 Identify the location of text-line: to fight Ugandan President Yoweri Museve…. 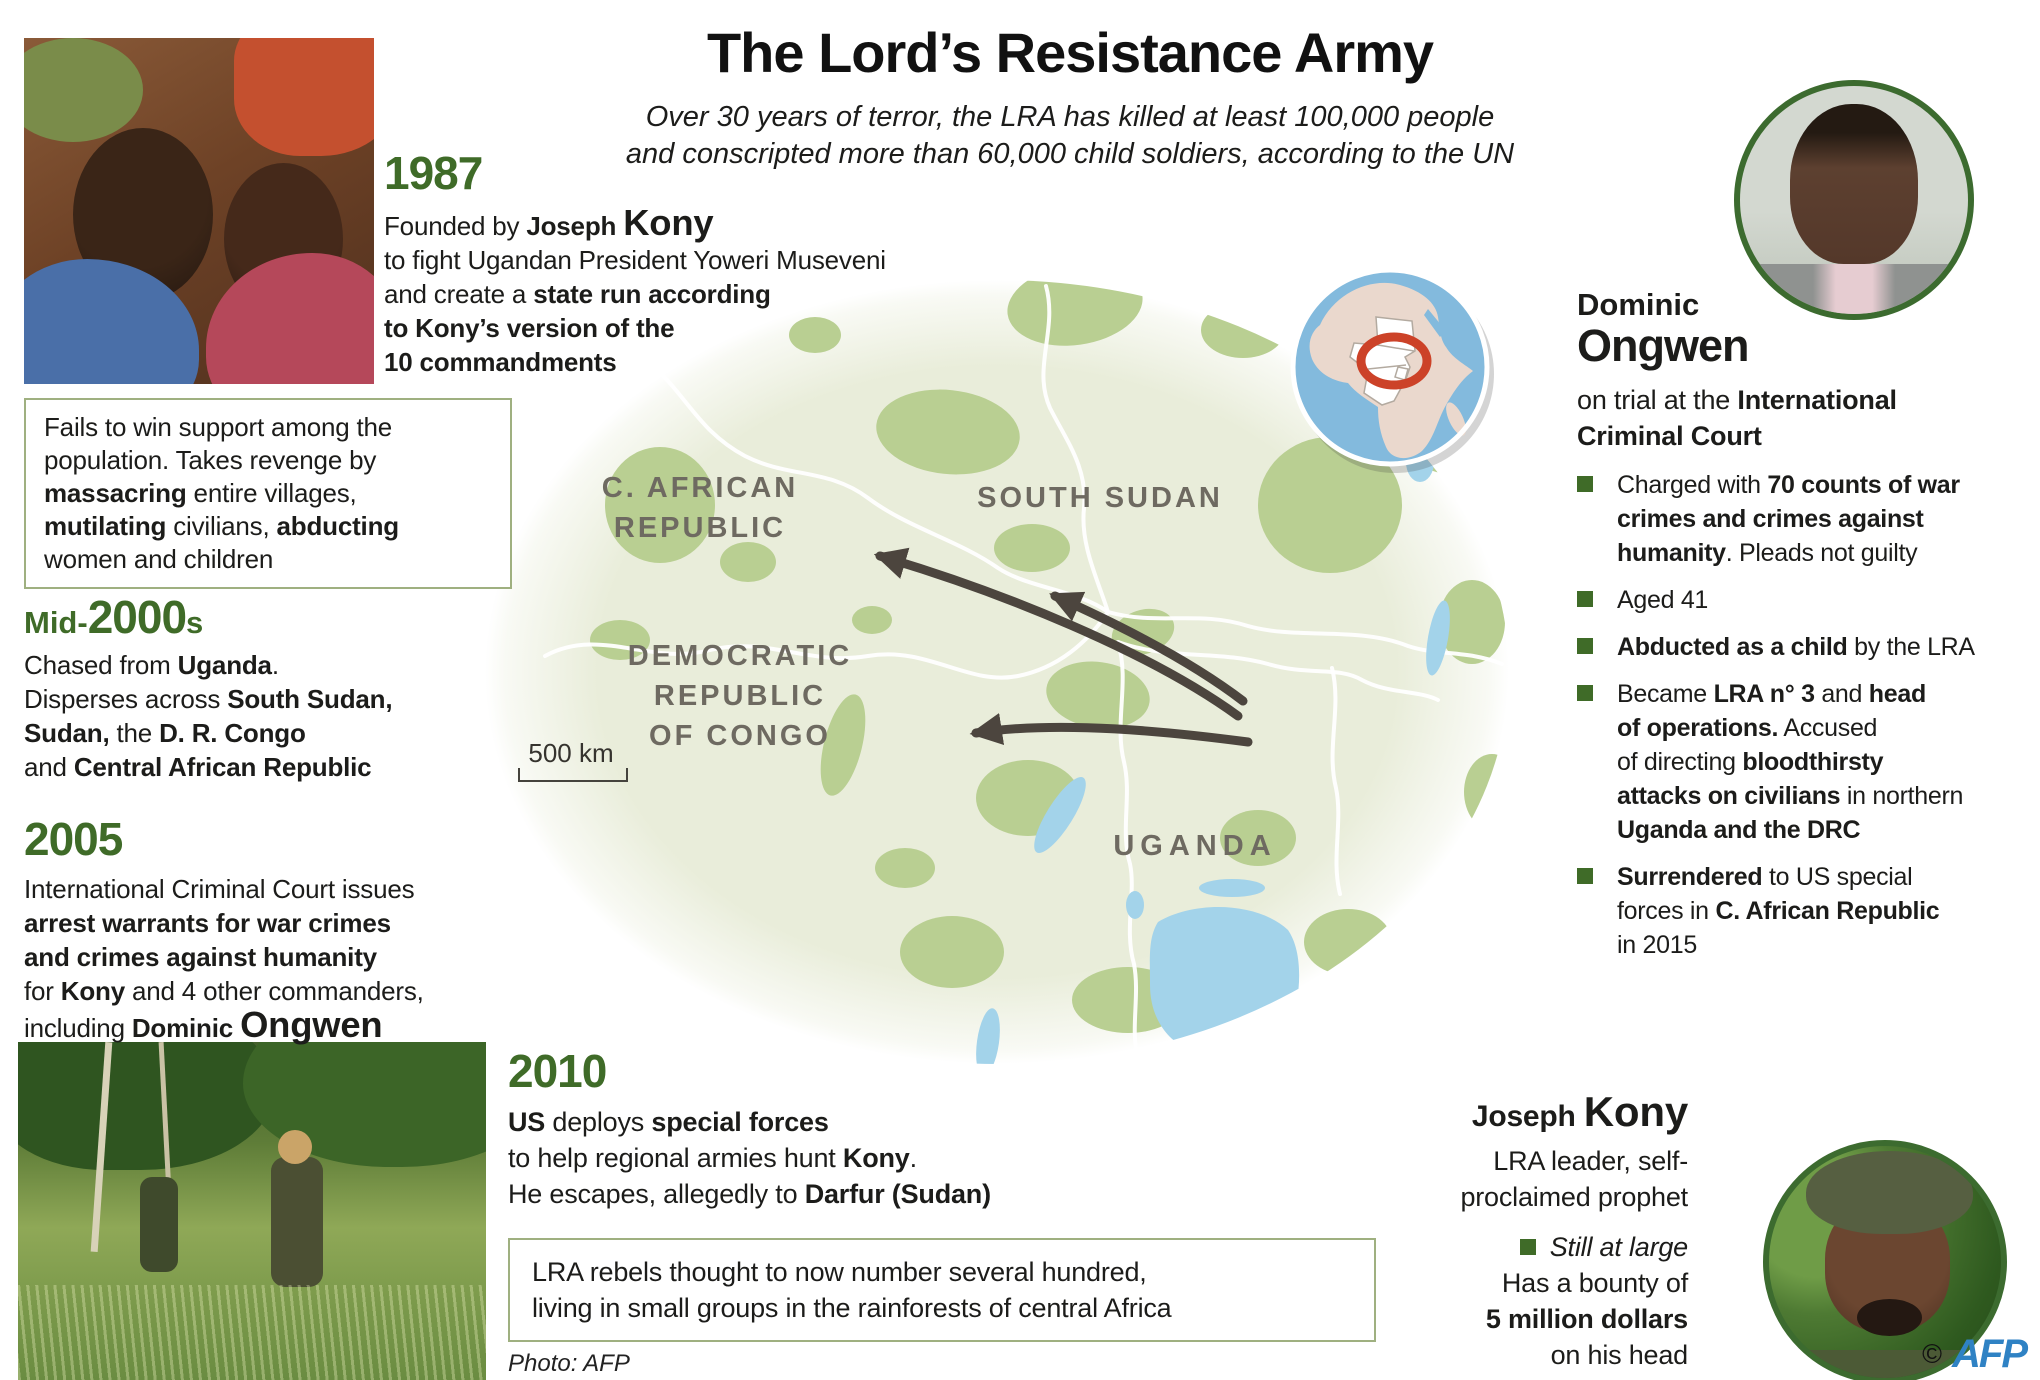
(635, 260).